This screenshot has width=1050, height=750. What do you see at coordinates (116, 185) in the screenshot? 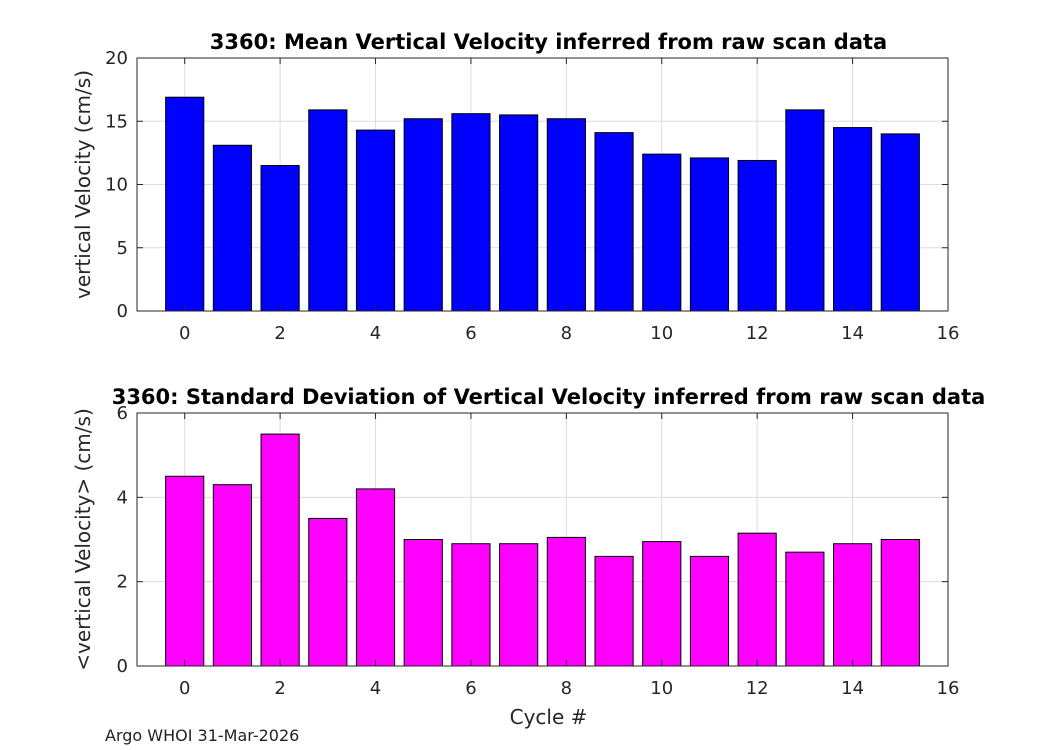
I see `y-tick-label: 10` at bounding box center [116, 185].